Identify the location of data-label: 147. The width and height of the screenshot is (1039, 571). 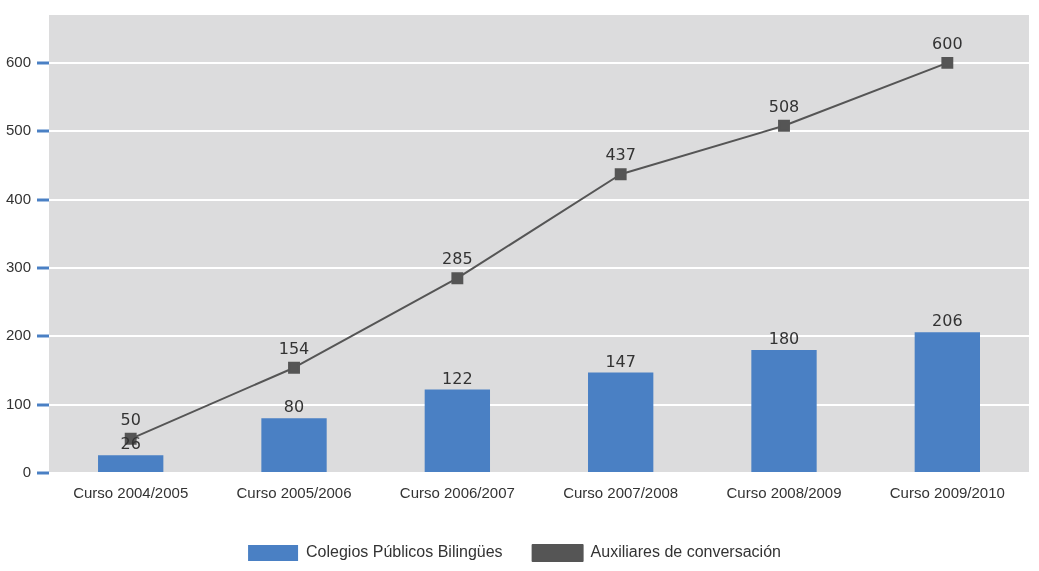
(620, 361).